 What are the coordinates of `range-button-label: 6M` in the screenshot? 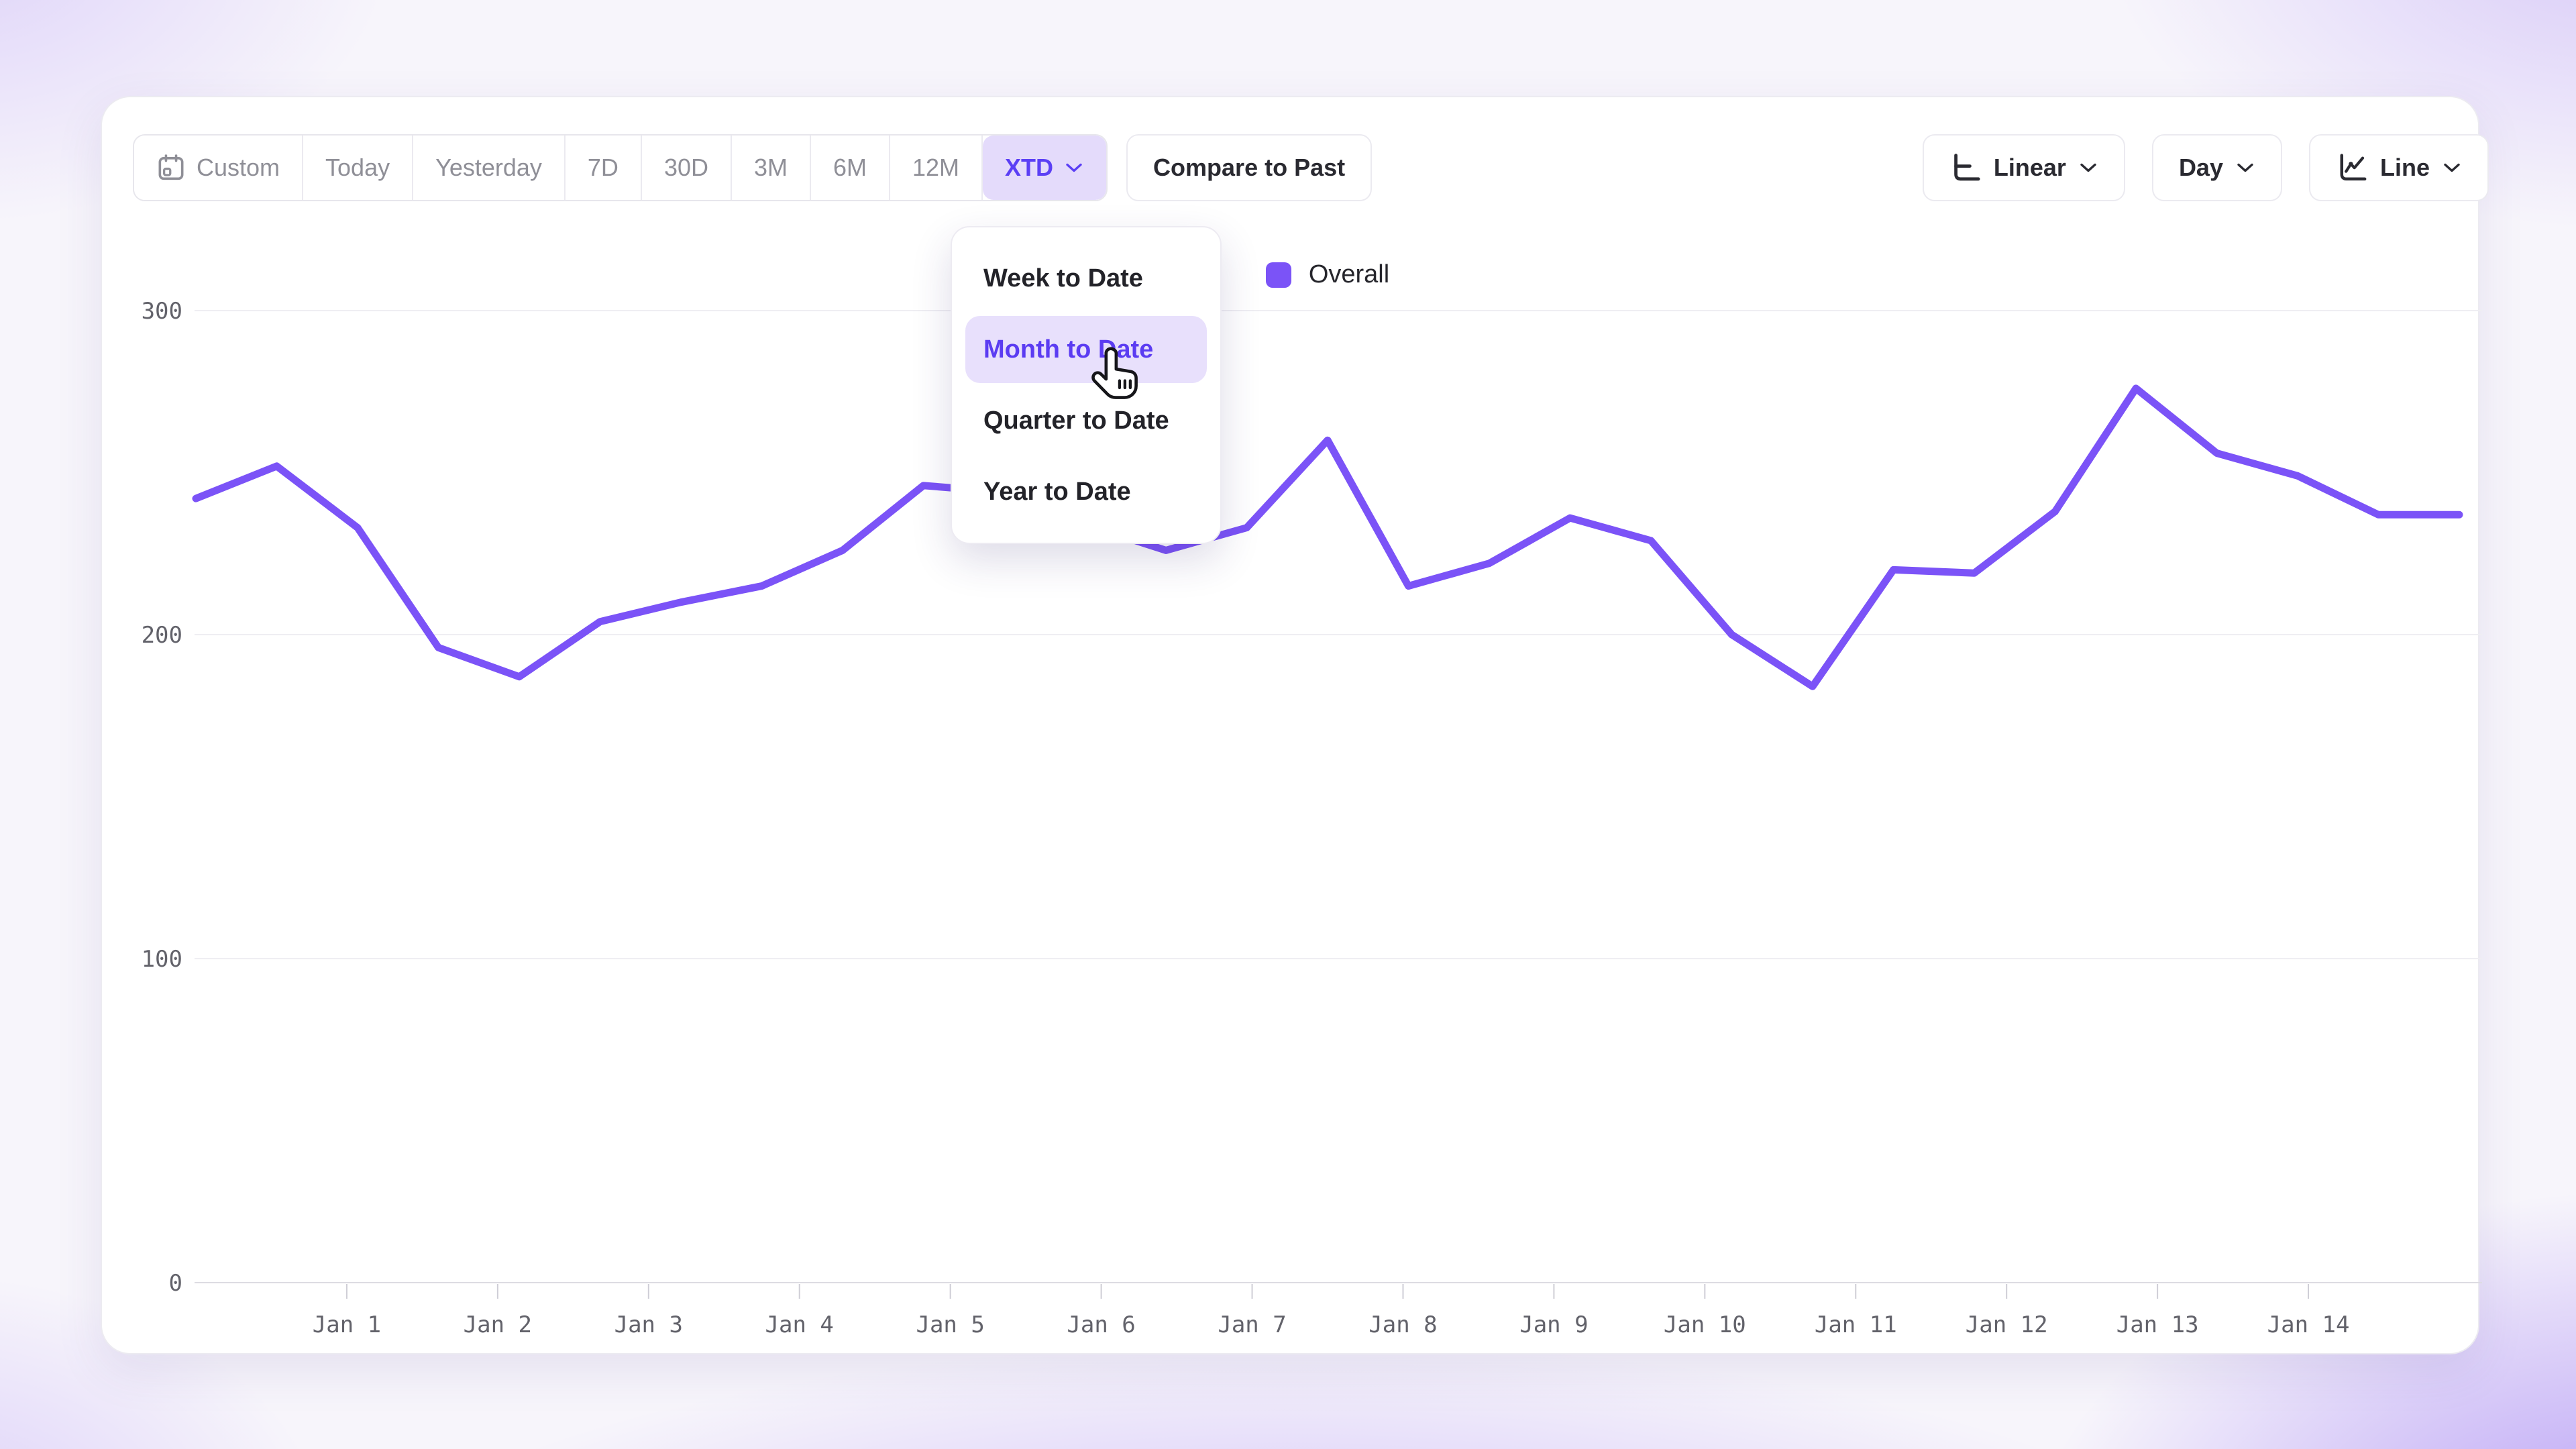 It's located at (850, 167).